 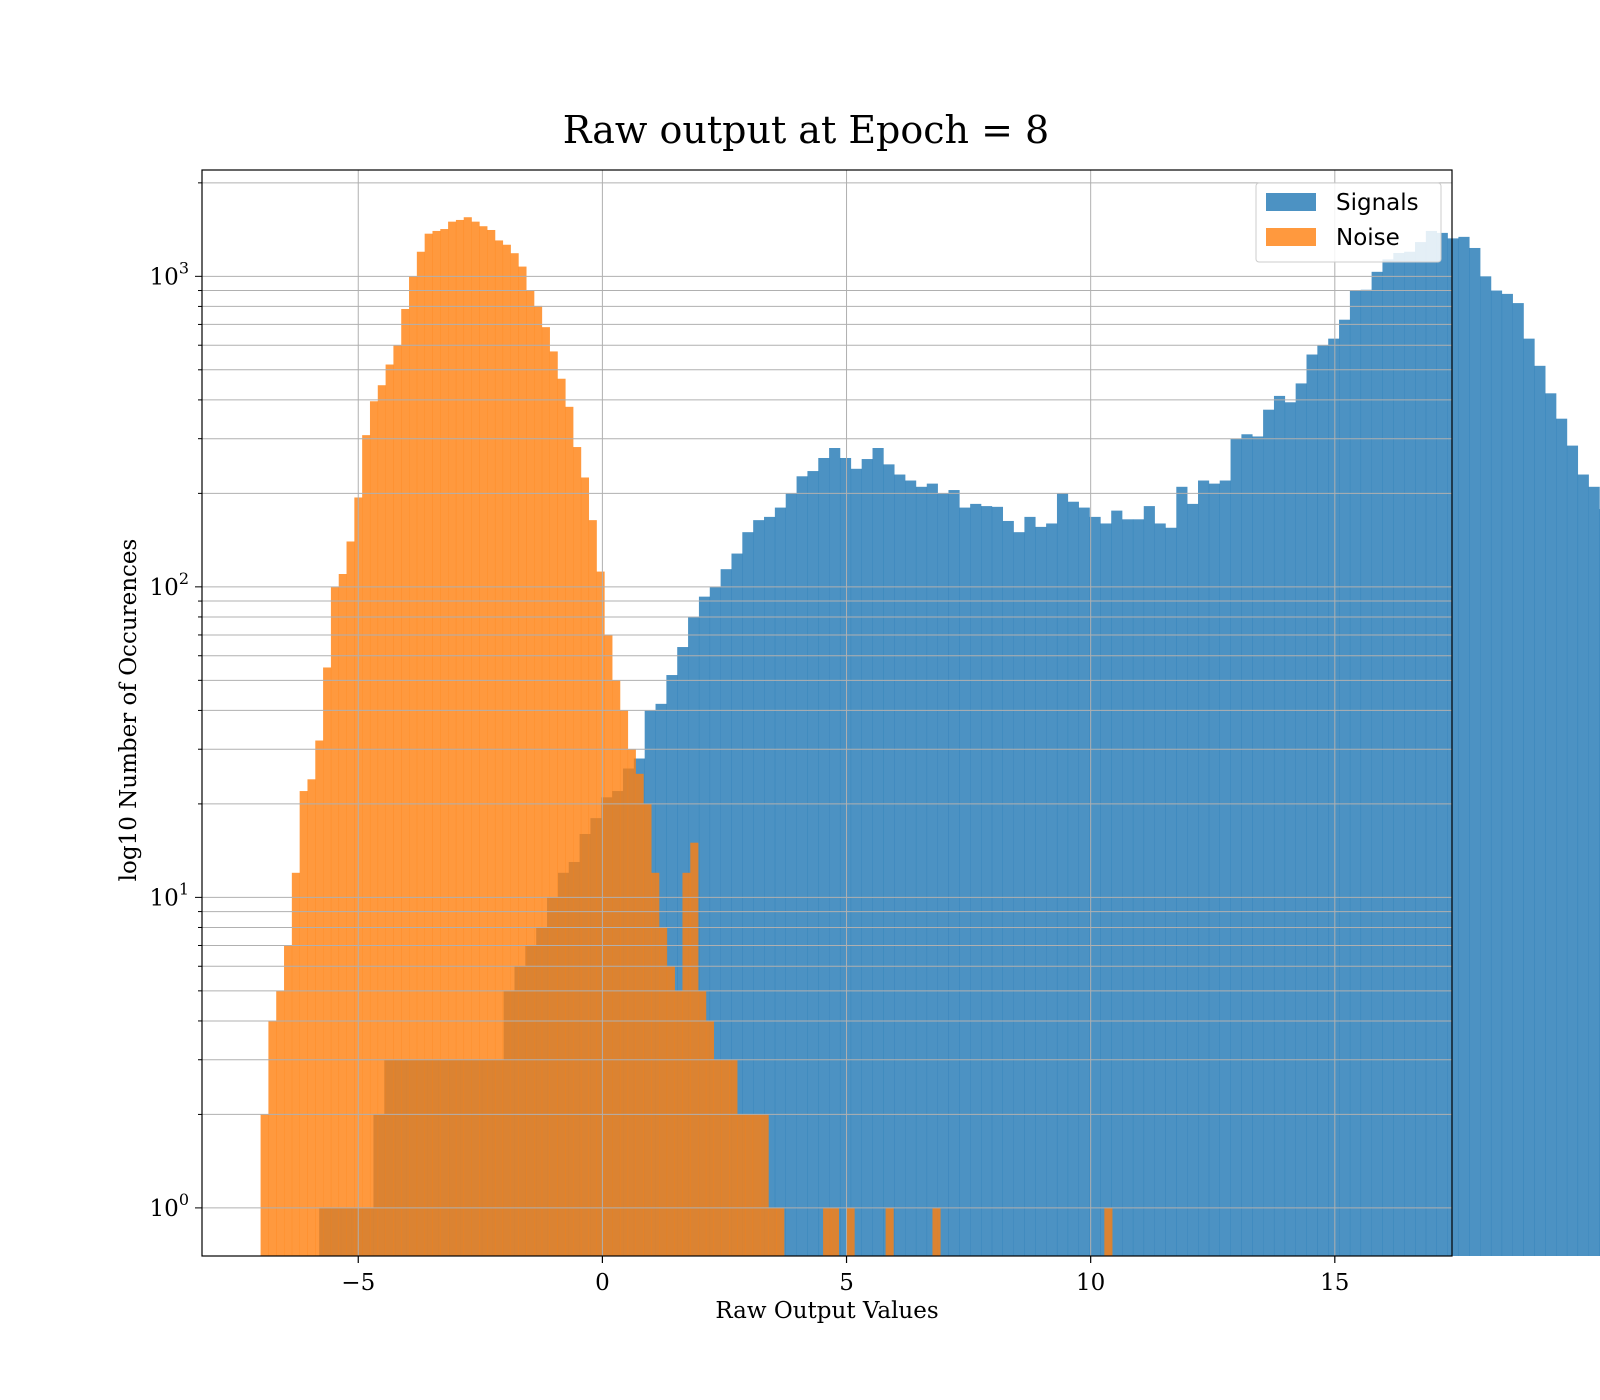 I want to click on y-axis-label: log10 Number of Occurences, so click(x=129, y=710).